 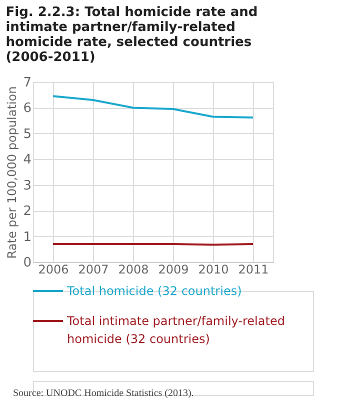 I want to click on x-tick-label: 2006, so click(x=53, y=269).